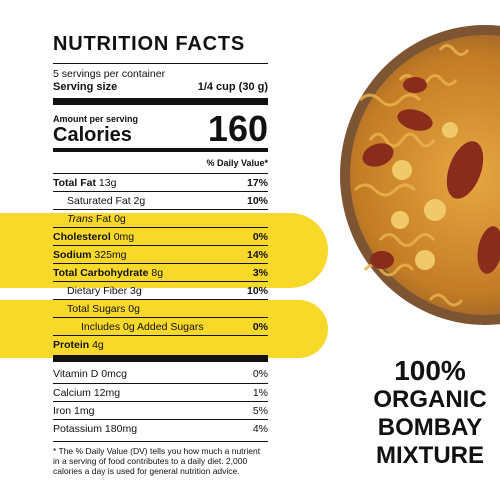  What do you see at coordinates (160, 374) in the screenshot?
I see `vitamin-row: Vitamin D 0mcg 0%` at bounding box center [160, 374].